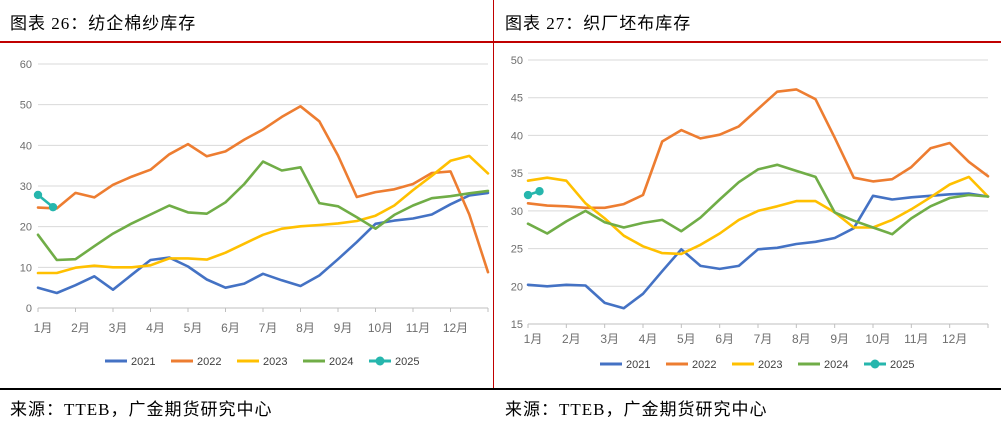 Image resolution: width=1001 pixels, height=430 pixels. I want to click on source-note-left: 来源：TTEB，广金期货研究中心, so click(141, 409).